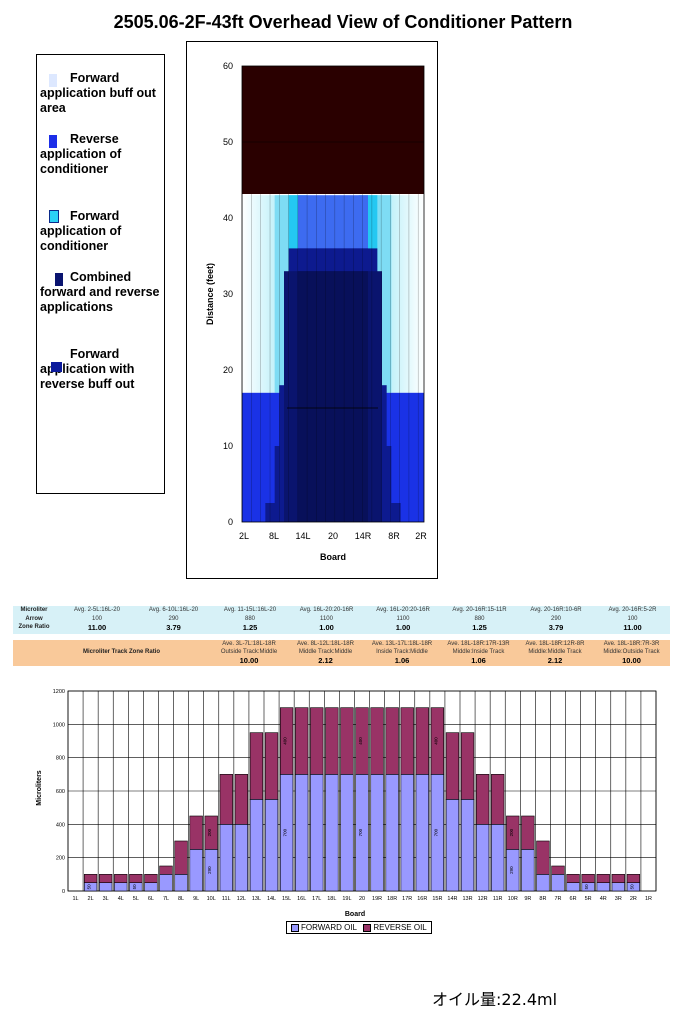 Image resolution: width=686 pixels, height=1010 pixels. What do you see at coordinates (346, 899) in the screenshot?
I see `x-tick-label: 19L` at bounding box center [346, 899].